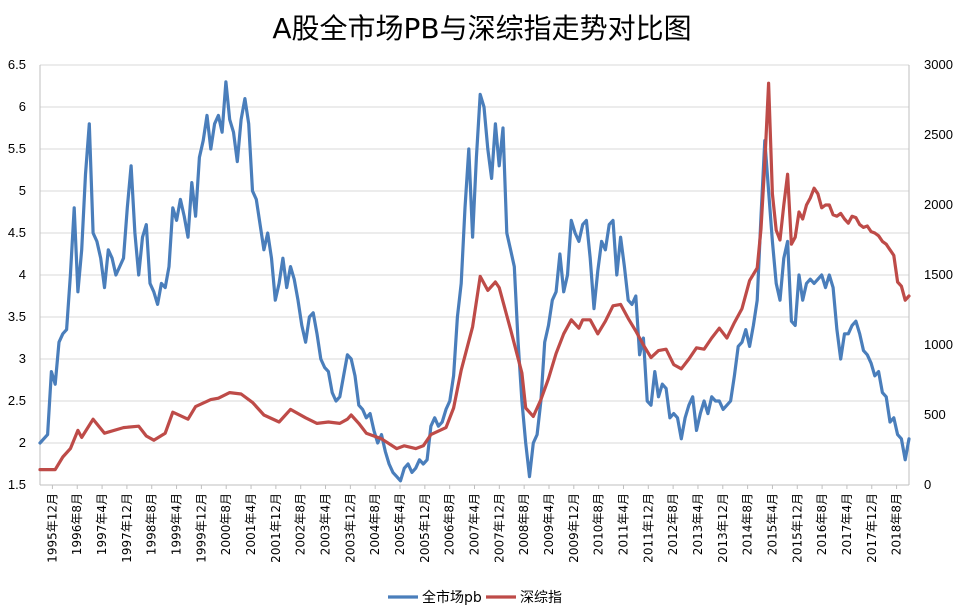 The width and height of the screenshot is (964, 614). I want to click on x-tick-label: 2015年4月, so click(772, 524).